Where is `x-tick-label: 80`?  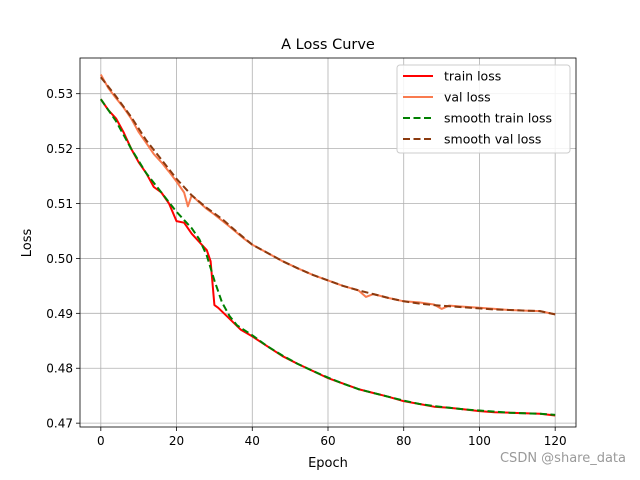
x-tick-label: 80 is located at coordinates (403, 441).